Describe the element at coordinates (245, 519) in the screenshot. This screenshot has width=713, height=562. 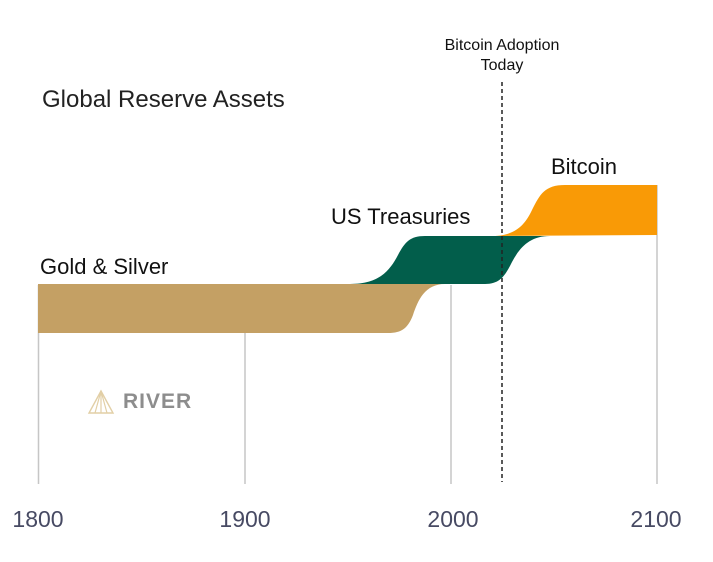
I see `x-tick-1900: 1900` at that location.